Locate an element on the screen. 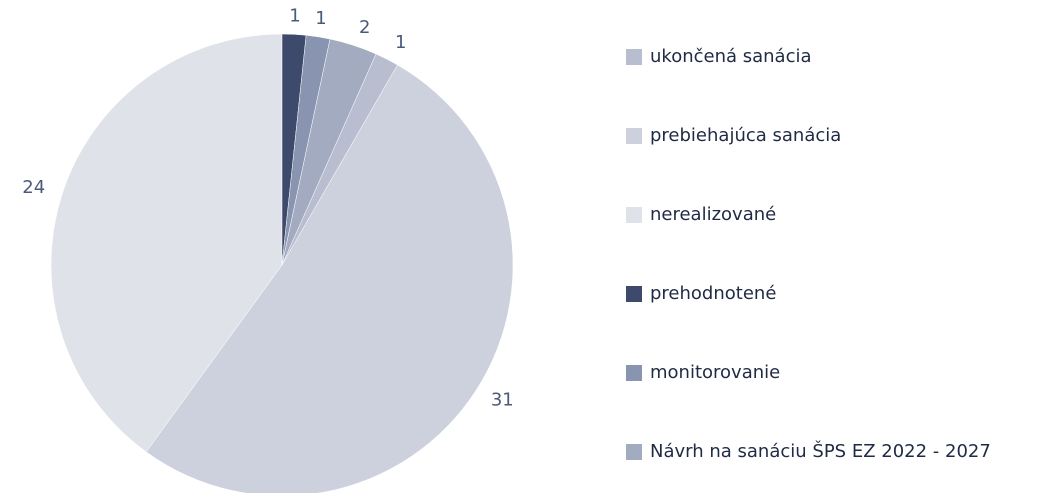  legend-label: prebiehajúca sanácia is located at coordinates (745, 135).